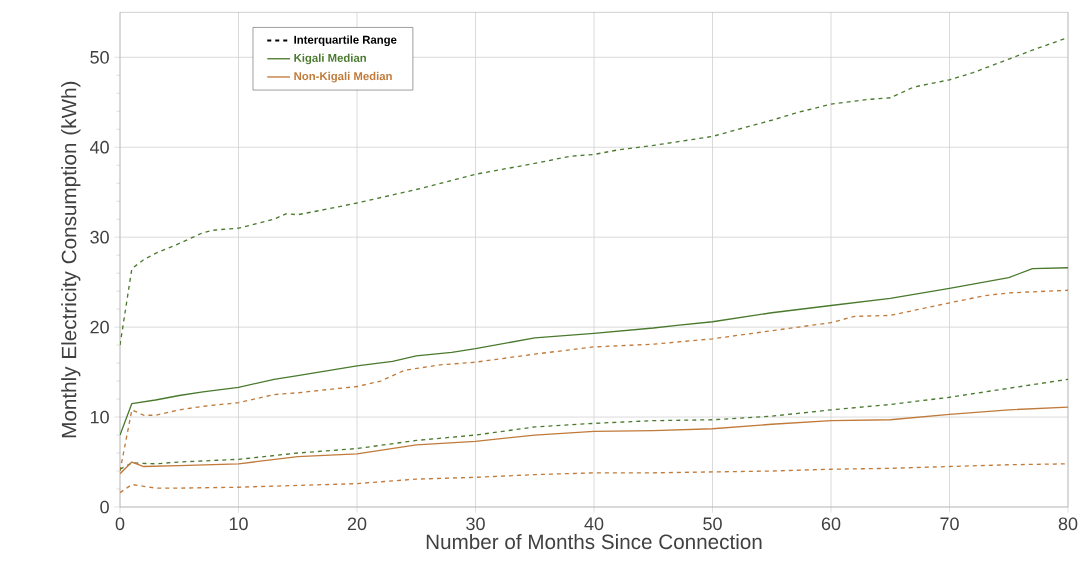 This screenshot has width=1085, height=569. I want to click on x-tick-label: 10, so click(238, 524).